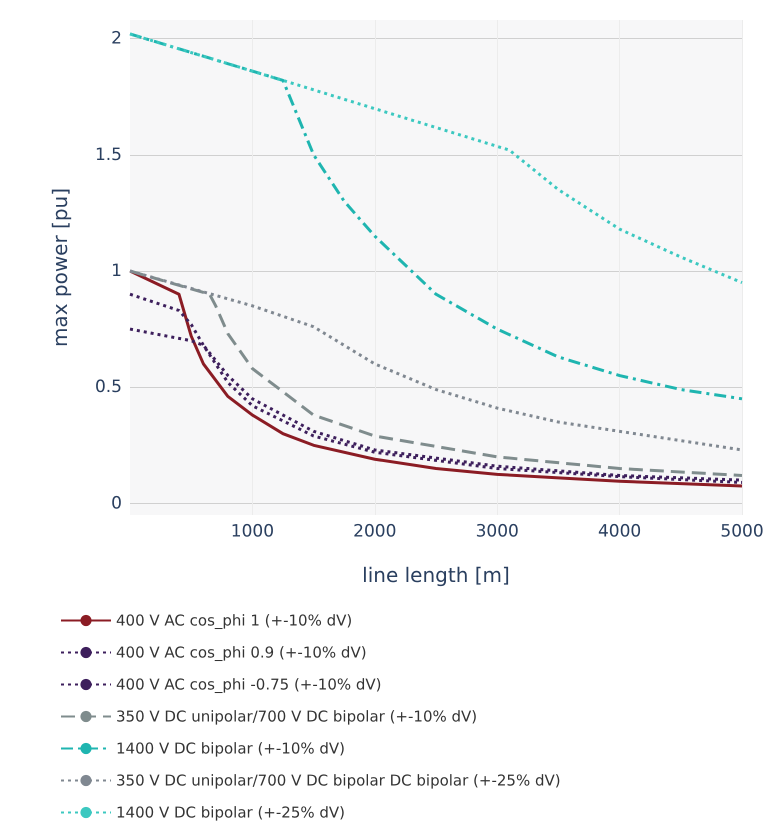 The width and height of the screenshot is (780, 838). What do you see at coordinates (497, 532) in the screenshot?
I see `x-tick-label: 3000` at bounding box center [497, 532].